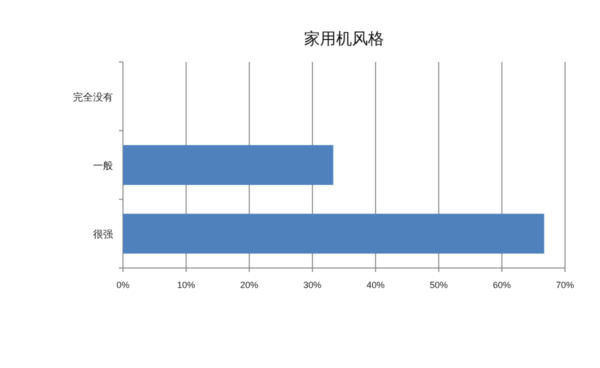 This screenshot has height=368, width=600. I want to click on x-tick-label: 30%, so click(312, 285).